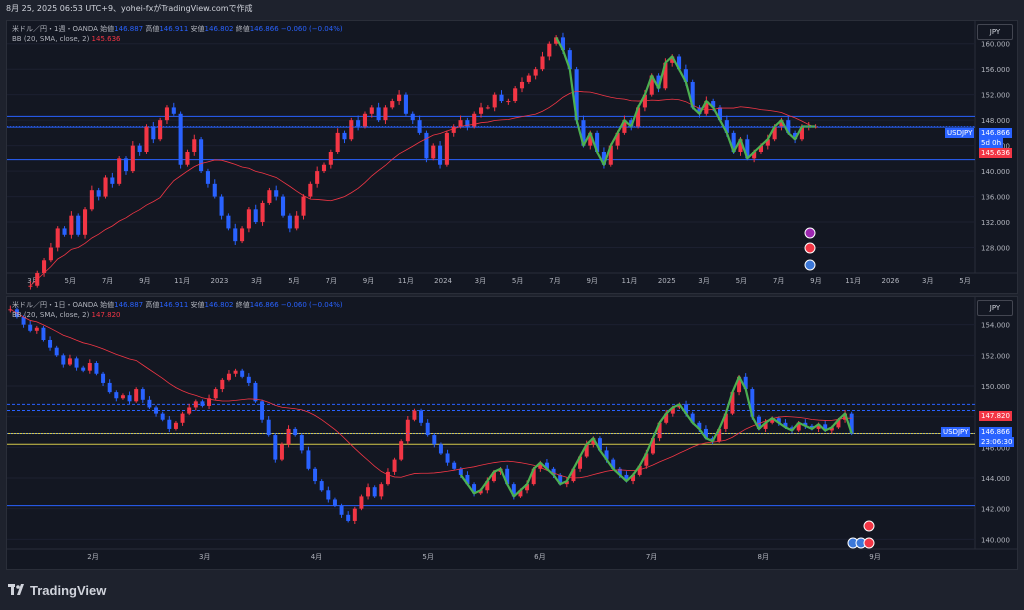 The width and height of the screenshot is (1024, 610). I want to click on legend-open: 146.887, so click(129, 29).